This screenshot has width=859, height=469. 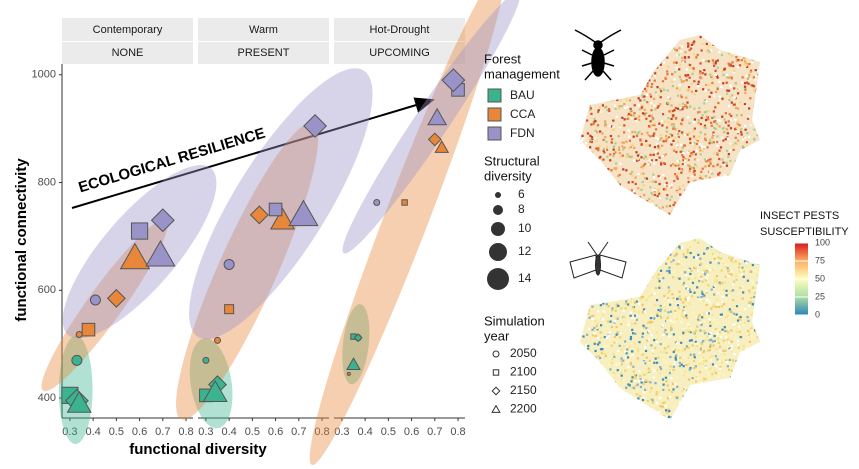 I want to click on x-tick-label: 0.6, so click(x=275, y=432).